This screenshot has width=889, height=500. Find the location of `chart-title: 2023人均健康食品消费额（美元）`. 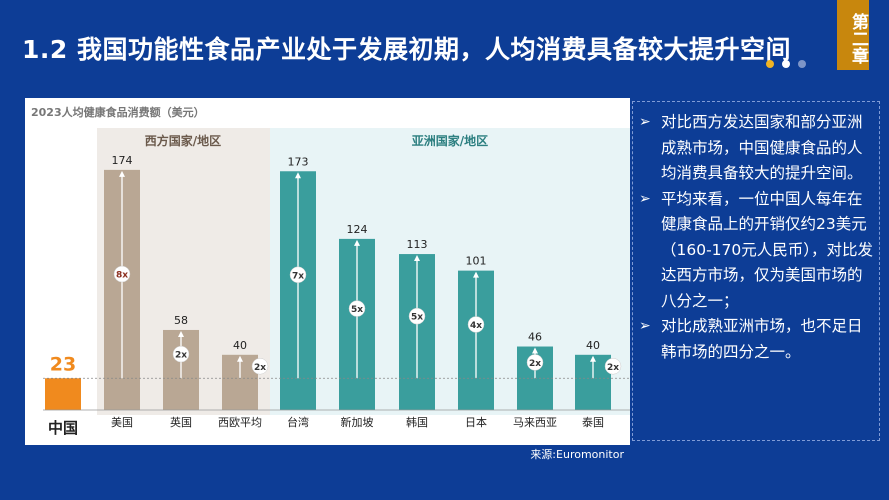

chart-title: 2023人均健康食品消费额（美元） is located at coordinates (118, 112).